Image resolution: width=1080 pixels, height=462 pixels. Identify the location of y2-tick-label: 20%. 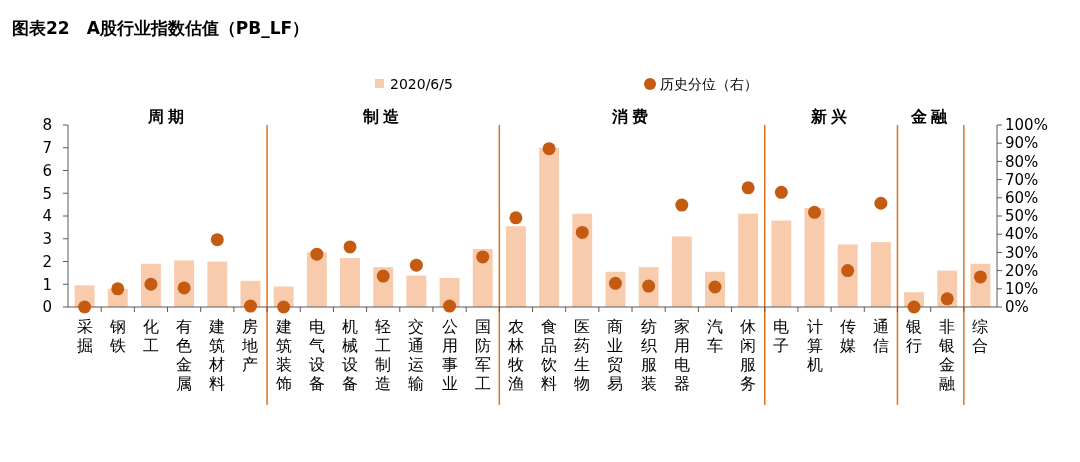
(1022, 270).